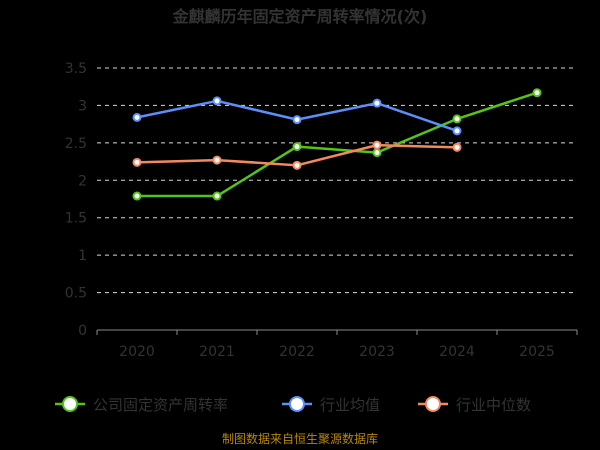 Image resolution: width=600 pixels, height=450 pixels. I want to click on x-tick-label: 2021, so click(217, 352).